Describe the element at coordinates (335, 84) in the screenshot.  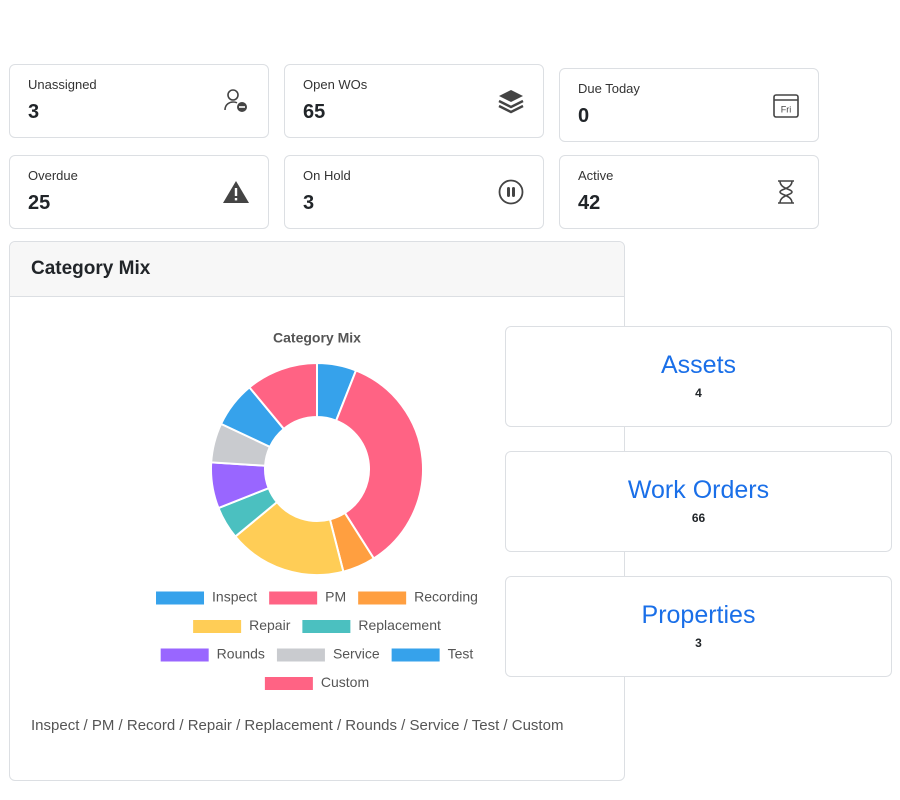
I see `stat-label: Open WOs` at that location.